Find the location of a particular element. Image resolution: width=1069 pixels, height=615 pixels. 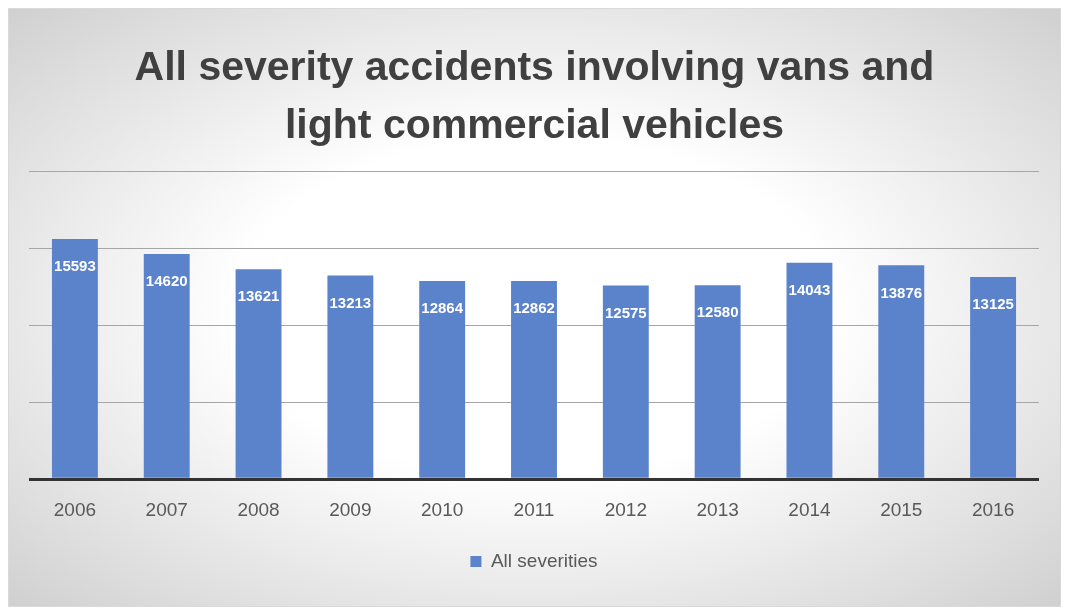

x-tick-label: 2010 is located at coordinates (442, 509).